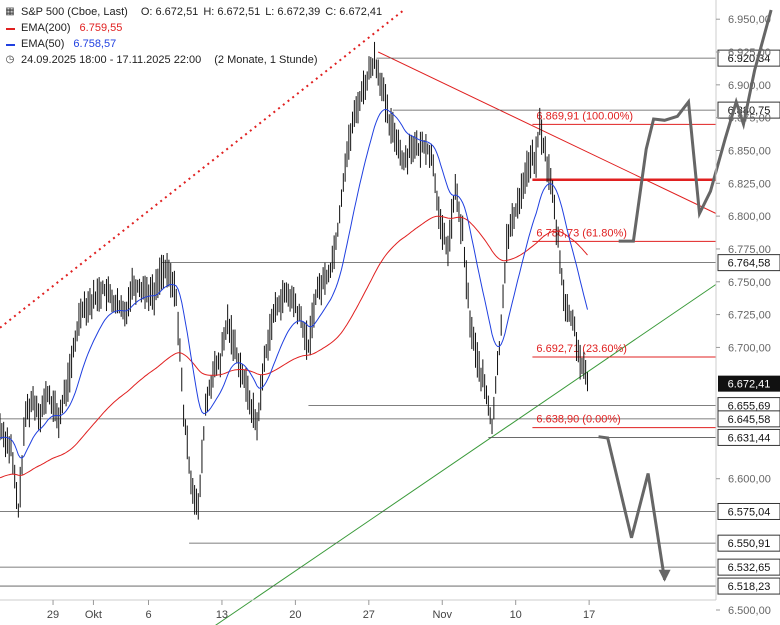 The width and height of the screenshot is (780, 625). I want to click on legend-ema50-row: EMA(50) 6.758,57, so click(193, 44).